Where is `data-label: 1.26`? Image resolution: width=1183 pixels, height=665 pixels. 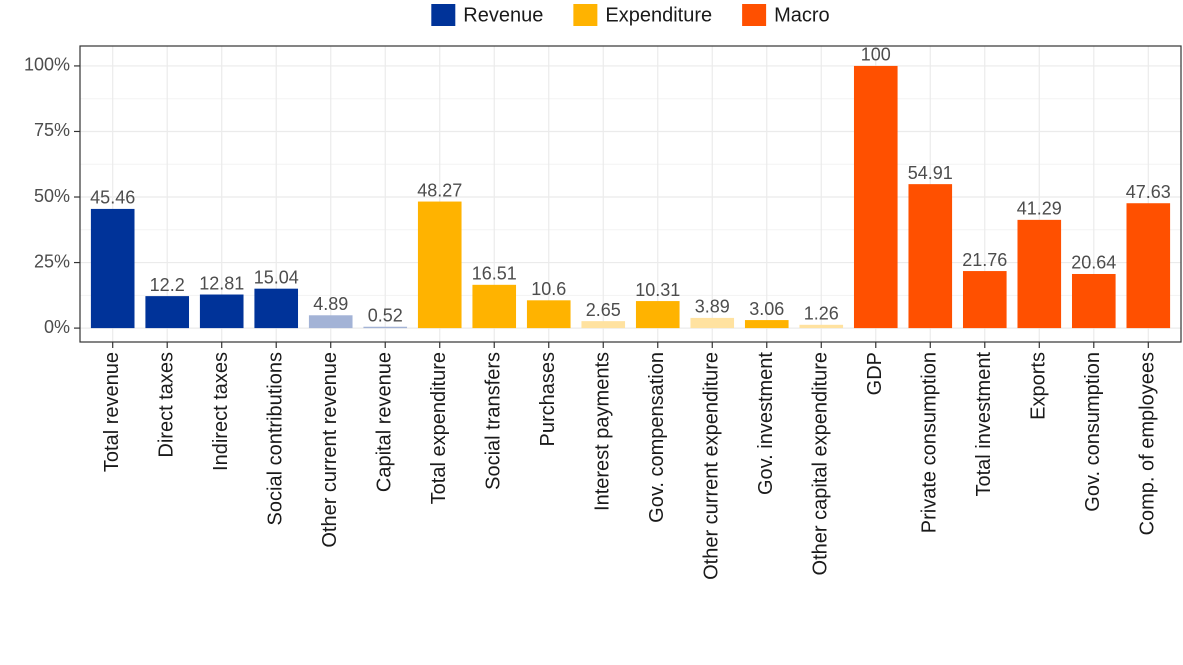 data-label: 1.26 is located at coordinates (821, 314).